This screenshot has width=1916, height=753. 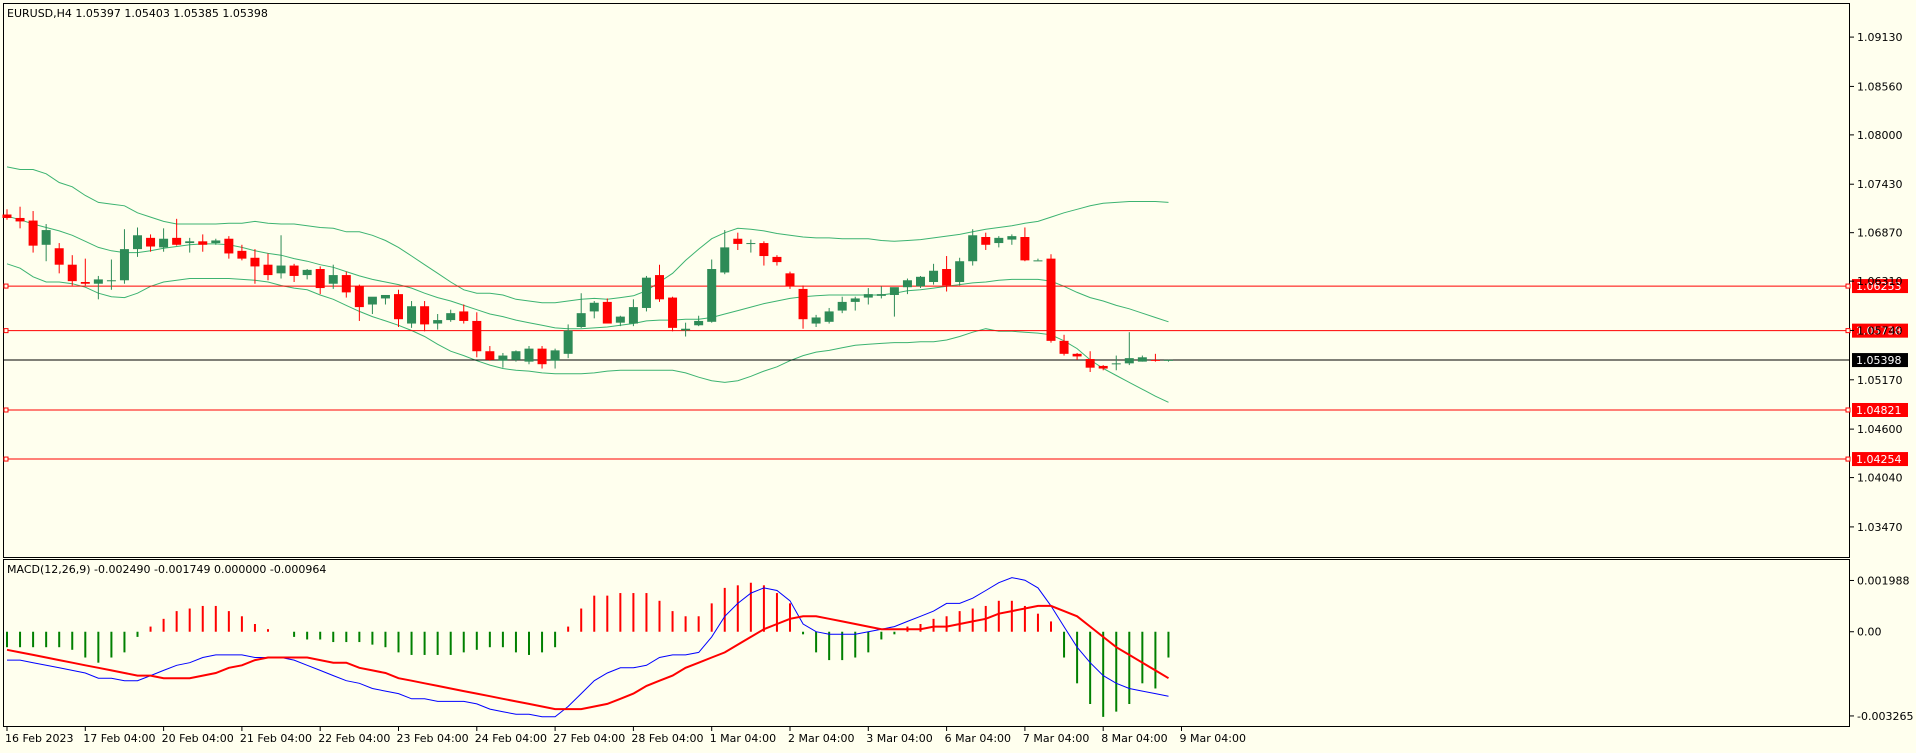 What do you see at coordinates (276, 738) in the screenshot?
I see `time-tick-label: 21 Feb 04:00` at bounding box center [276, 738].